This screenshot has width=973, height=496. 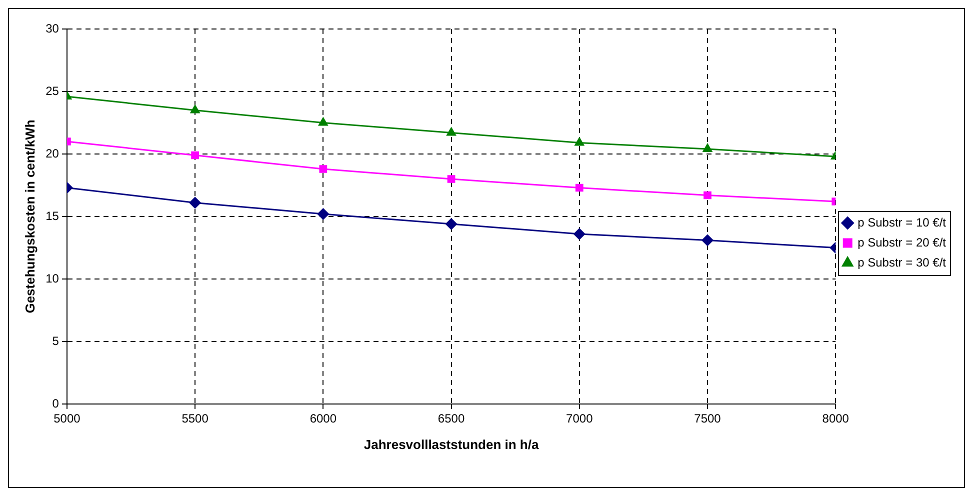 What do you see at coordinates (53, 153) in the screenshot?
I see `y-tick-label: 20` at bounding box center [53, 153].